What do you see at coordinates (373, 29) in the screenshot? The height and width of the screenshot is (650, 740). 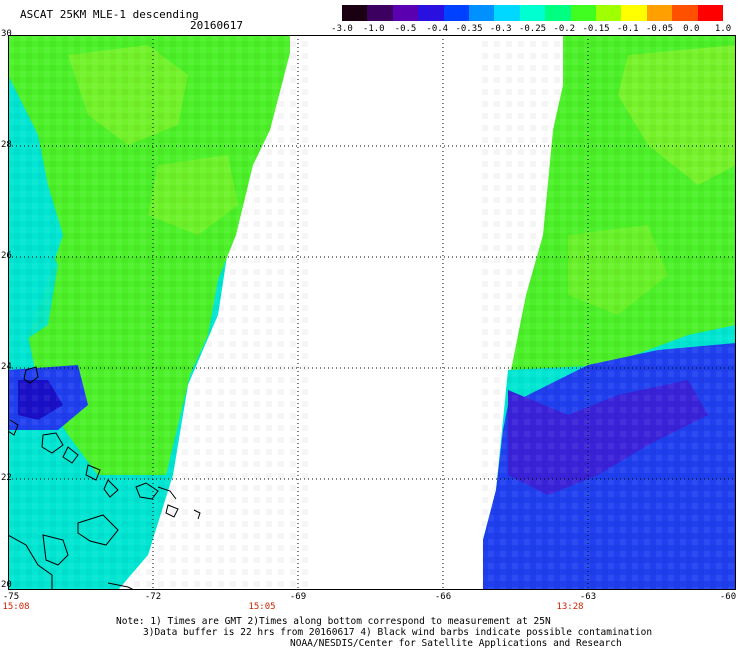 I see `colorbar-tick-label: -1.0` at bounding box center [373, 29].